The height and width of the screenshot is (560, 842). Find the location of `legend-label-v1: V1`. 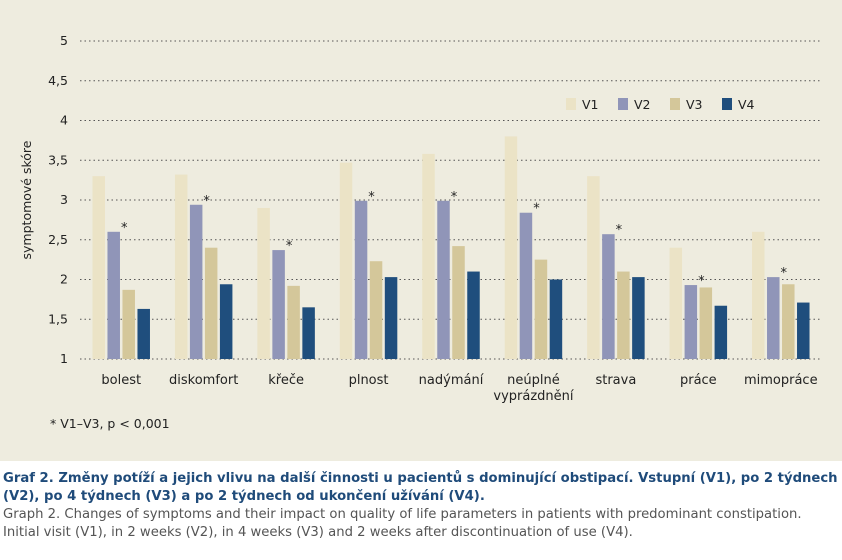

legend-label-v1: V1 is located at coordinates (590, 104).